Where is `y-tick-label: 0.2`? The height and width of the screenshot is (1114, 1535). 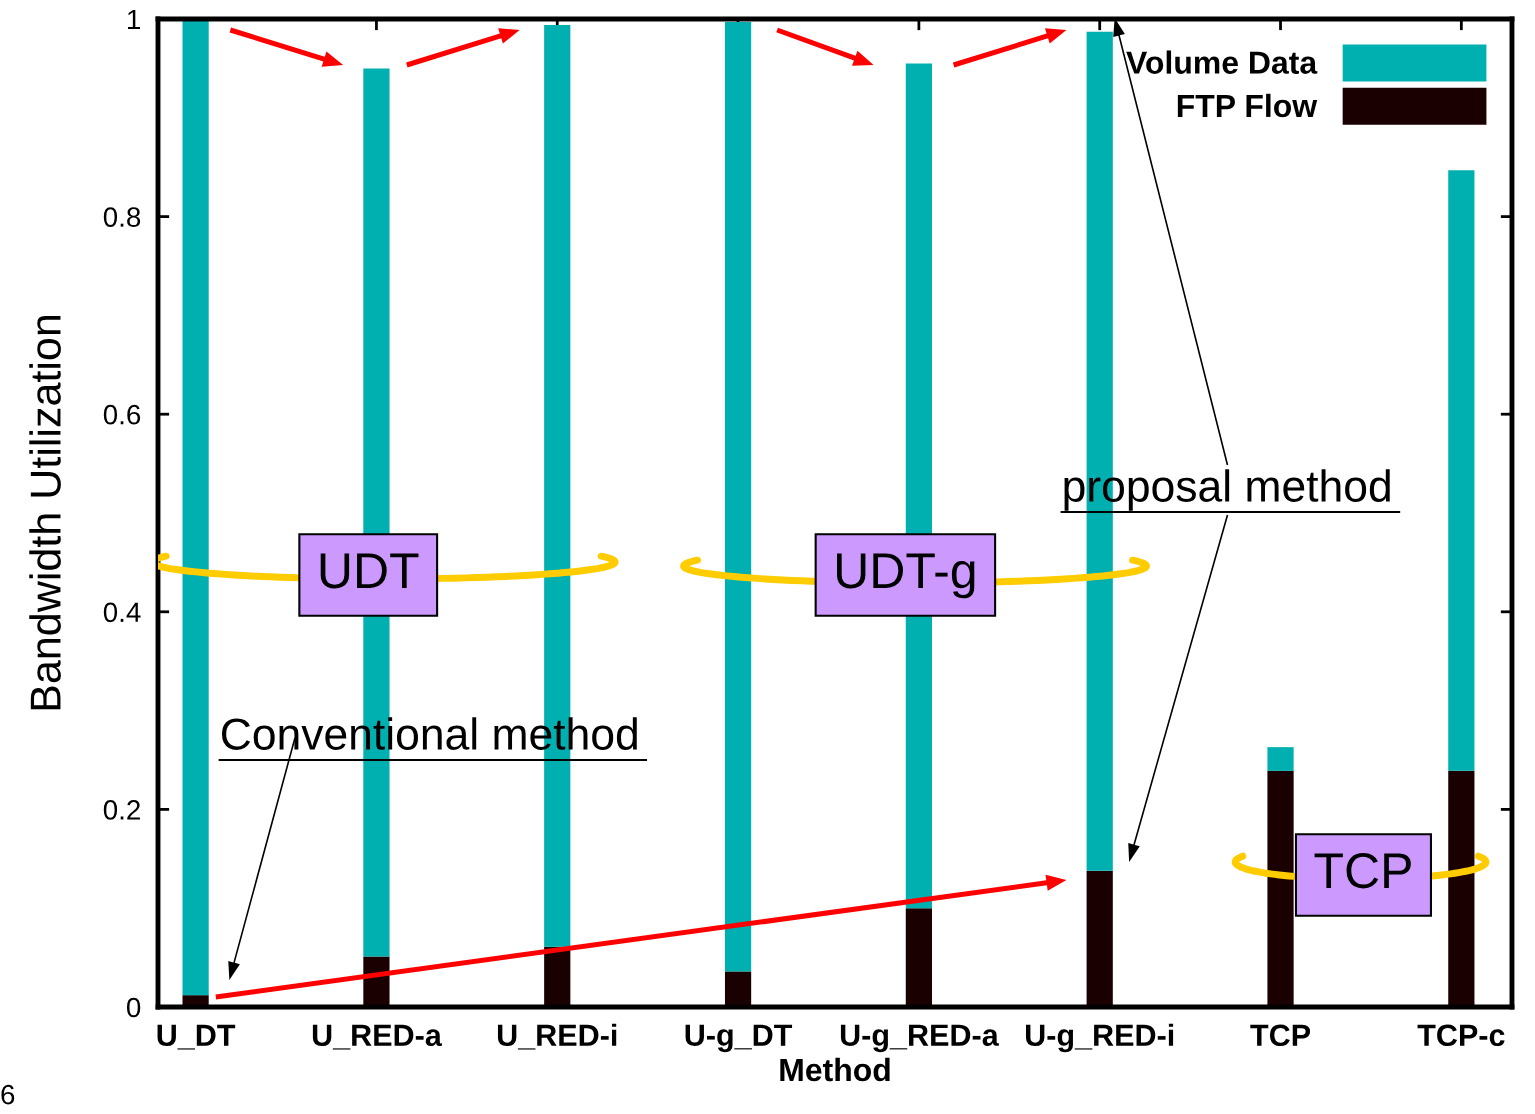 y-tick-label: 0.2 is located at coordinates (121, 810).